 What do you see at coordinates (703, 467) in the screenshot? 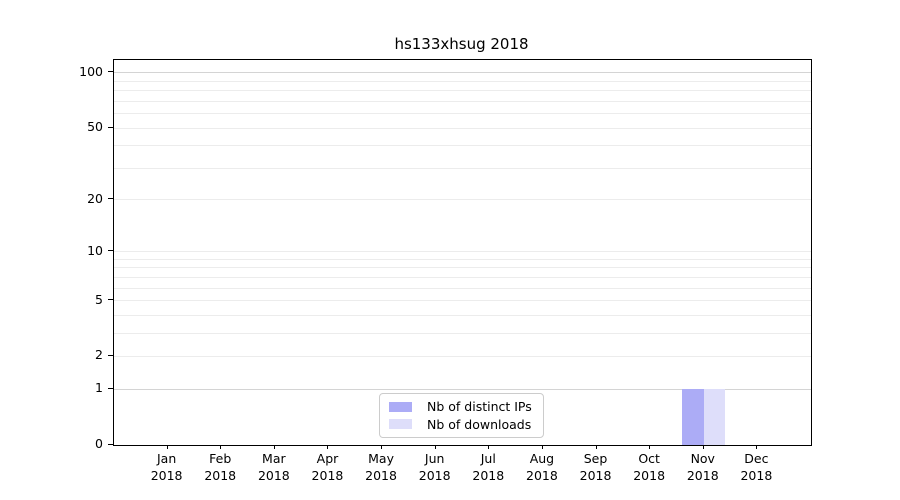
I see `x-tick-label-nov: Nov 2018` at bounding box center [703, 467].